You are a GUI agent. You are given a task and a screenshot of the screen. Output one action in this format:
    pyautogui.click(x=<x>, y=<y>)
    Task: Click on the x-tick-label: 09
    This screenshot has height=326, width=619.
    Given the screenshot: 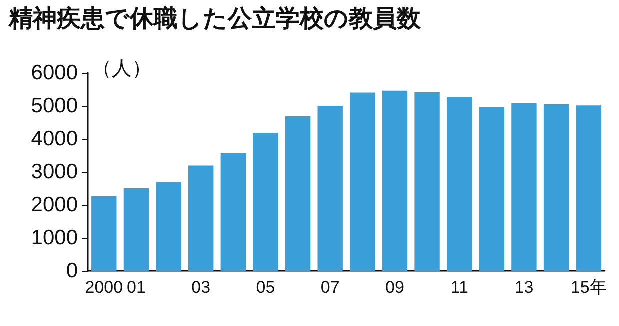 What is the action you would take?
    pyautogui.click(x=395, y=287)
    